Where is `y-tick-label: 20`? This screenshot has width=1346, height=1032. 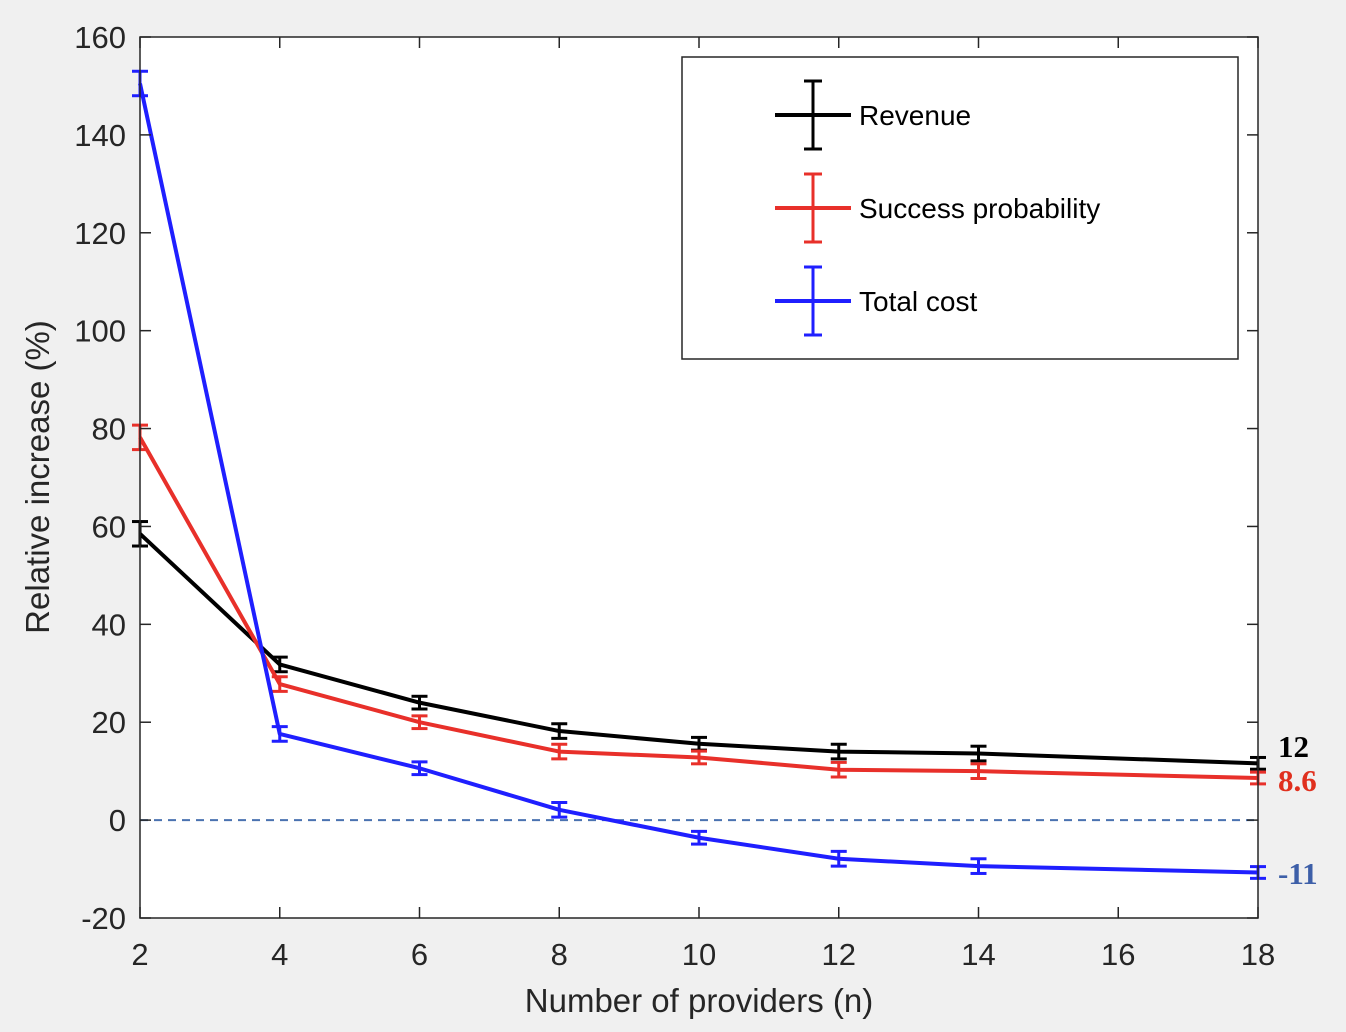 y-tick-label: 20 is located at coordinates (109, 722).